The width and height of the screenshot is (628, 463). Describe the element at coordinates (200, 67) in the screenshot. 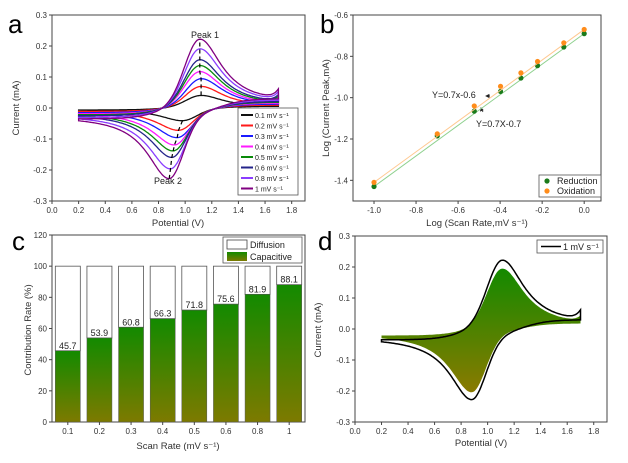

I see `peak-1-guide` at that location.